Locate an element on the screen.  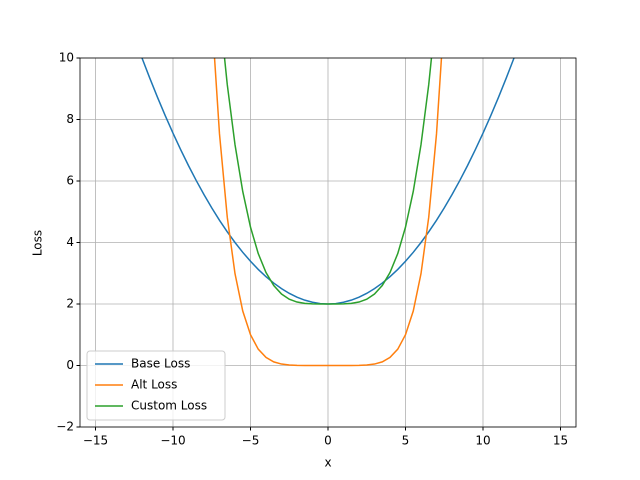
y-tick-label: 2 is located at coordinates (70, 304).